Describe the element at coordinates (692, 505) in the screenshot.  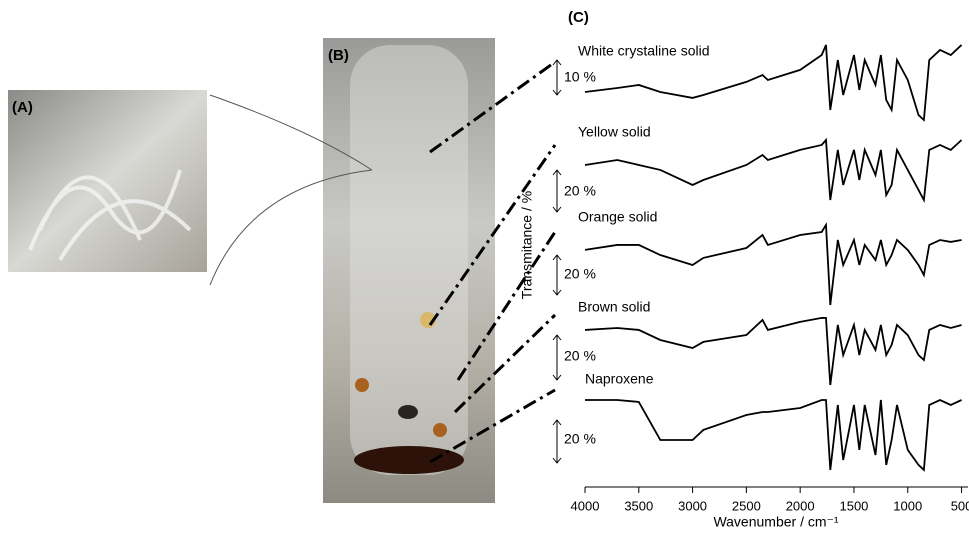
I see `x-tick-label: 3000` at that location.